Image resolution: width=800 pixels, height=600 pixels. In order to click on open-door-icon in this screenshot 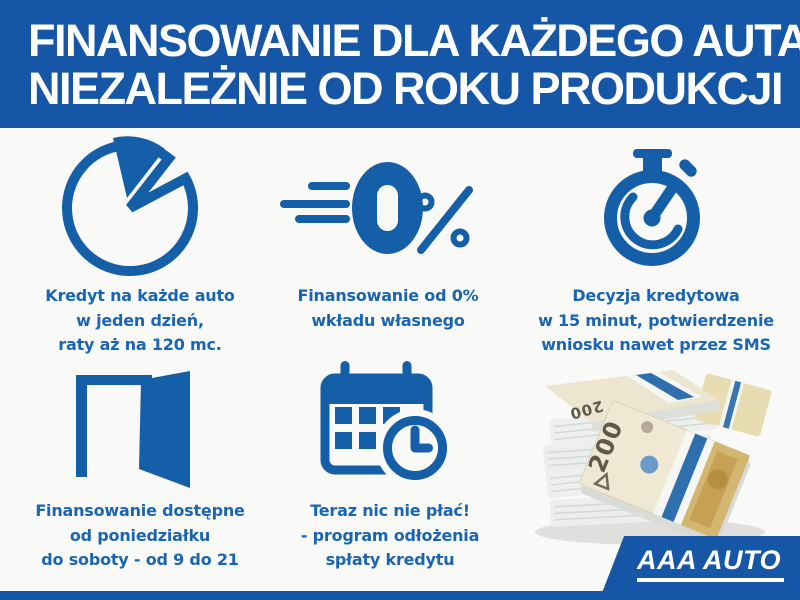, I will do `click(133, 429)`.